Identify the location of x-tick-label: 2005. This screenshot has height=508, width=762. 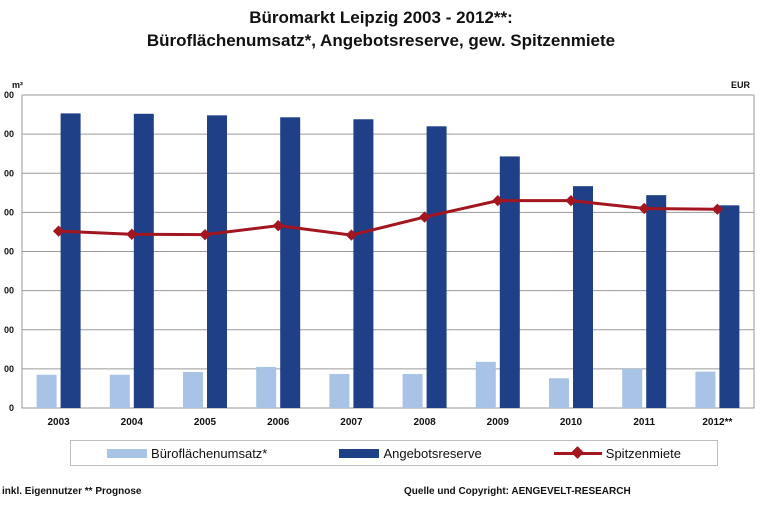
(205, 422).